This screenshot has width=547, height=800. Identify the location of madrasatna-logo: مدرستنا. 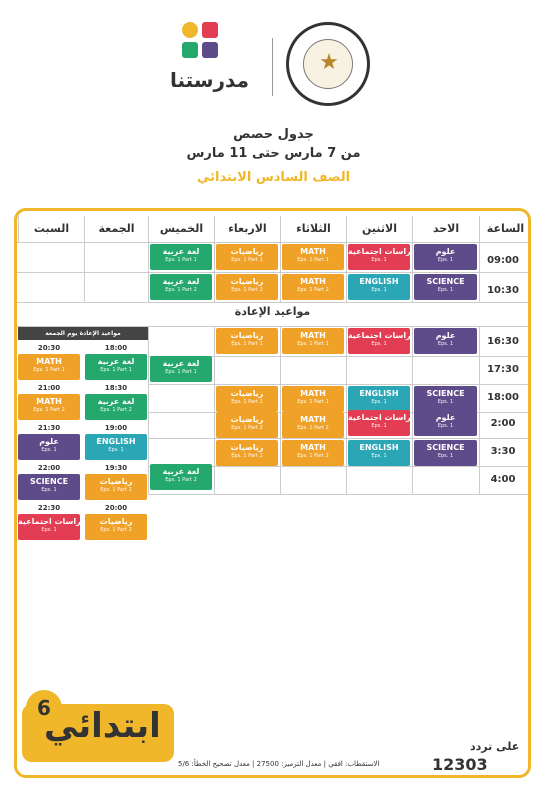
(209, 60).